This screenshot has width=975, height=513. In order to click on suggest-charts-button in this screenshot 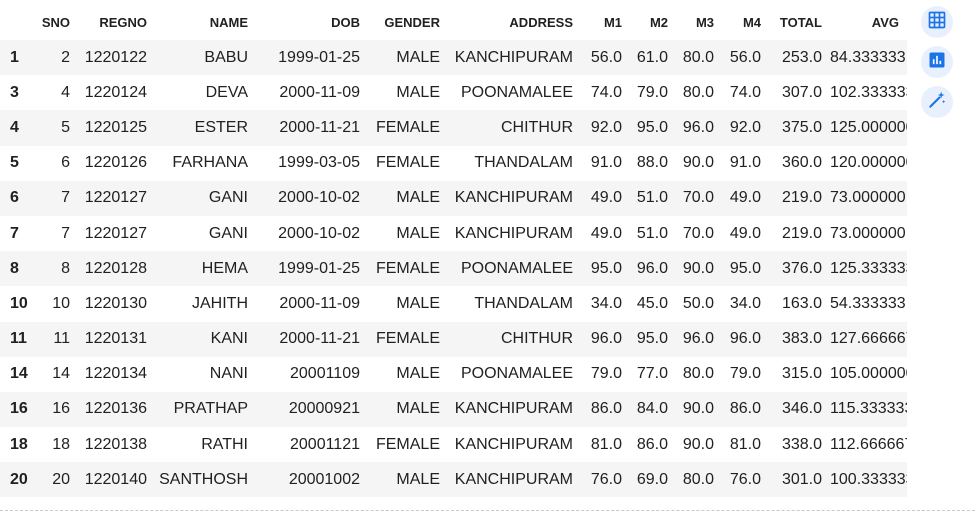, I will do `click(937, 62)`.